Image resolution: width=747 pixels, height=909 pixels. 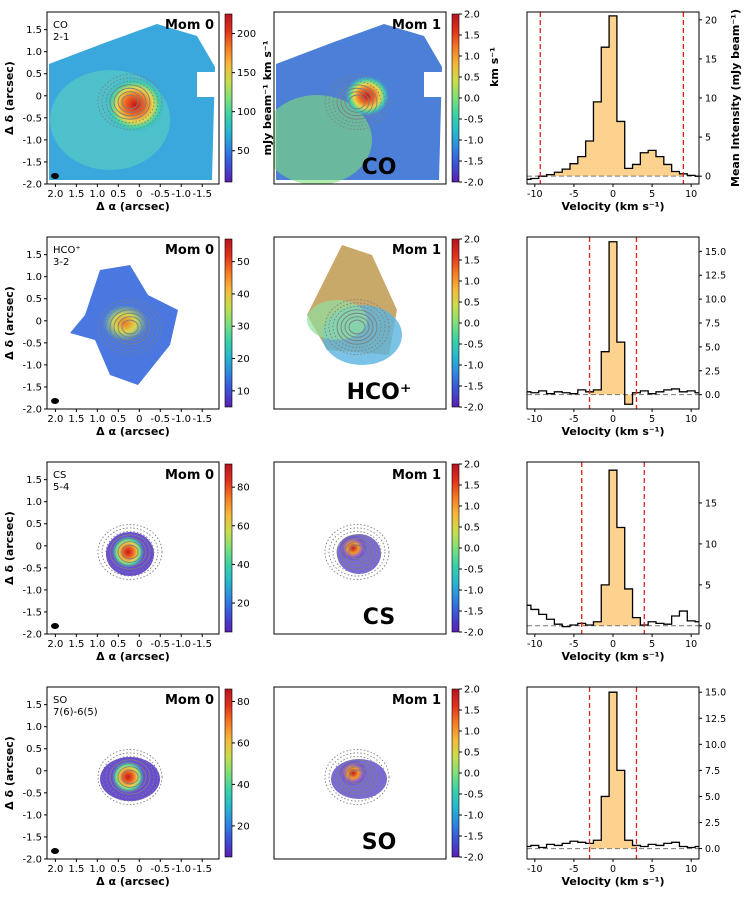 I want to click on intensity-tick-label: 5, so click(x=708, y=585).